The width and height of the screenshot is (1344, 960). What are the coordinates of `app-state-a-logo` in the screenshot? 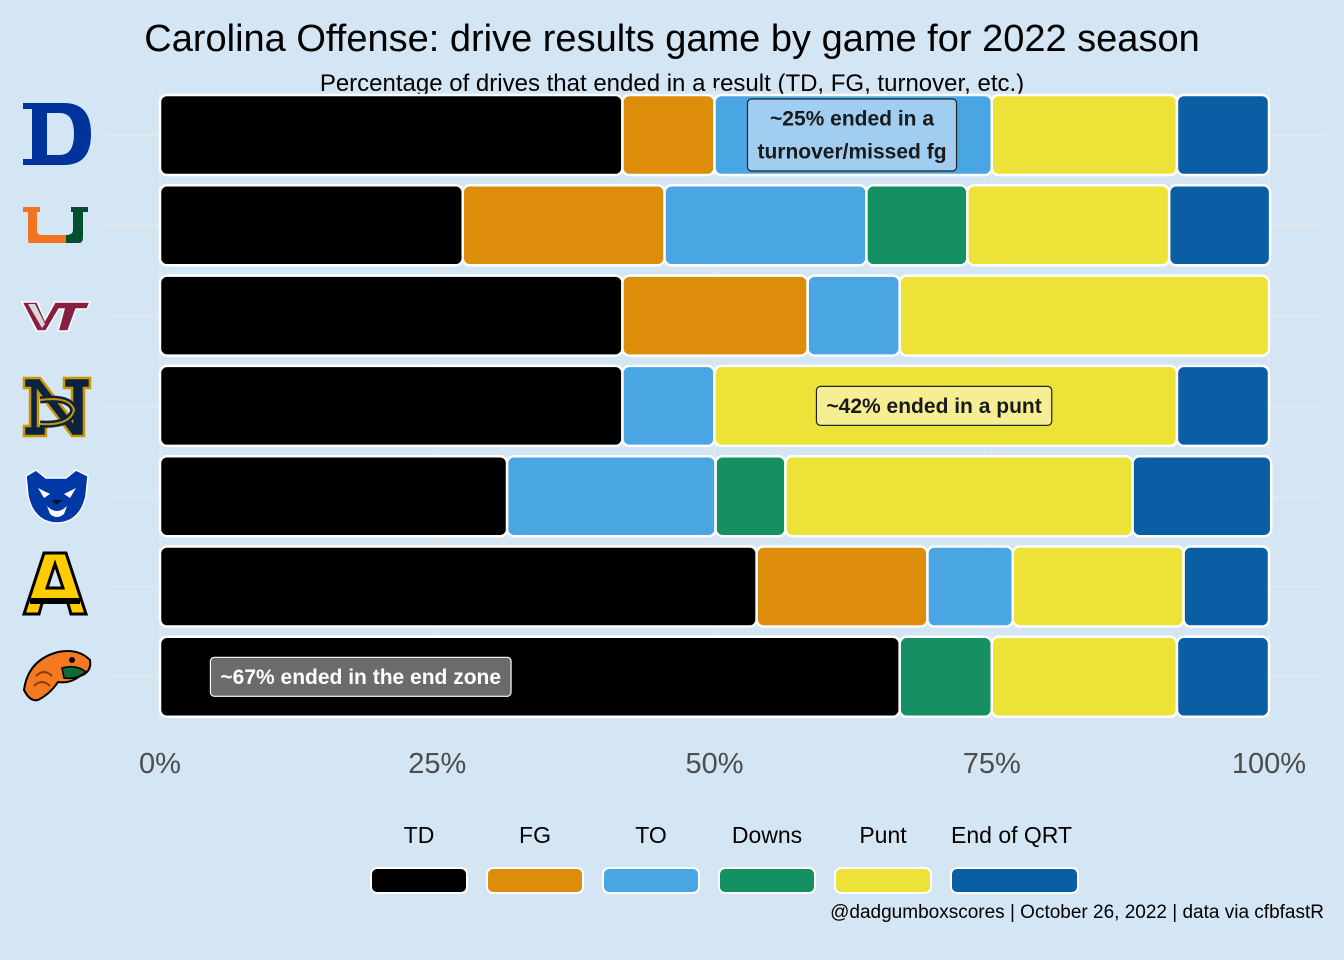 It's located at (55, 583).